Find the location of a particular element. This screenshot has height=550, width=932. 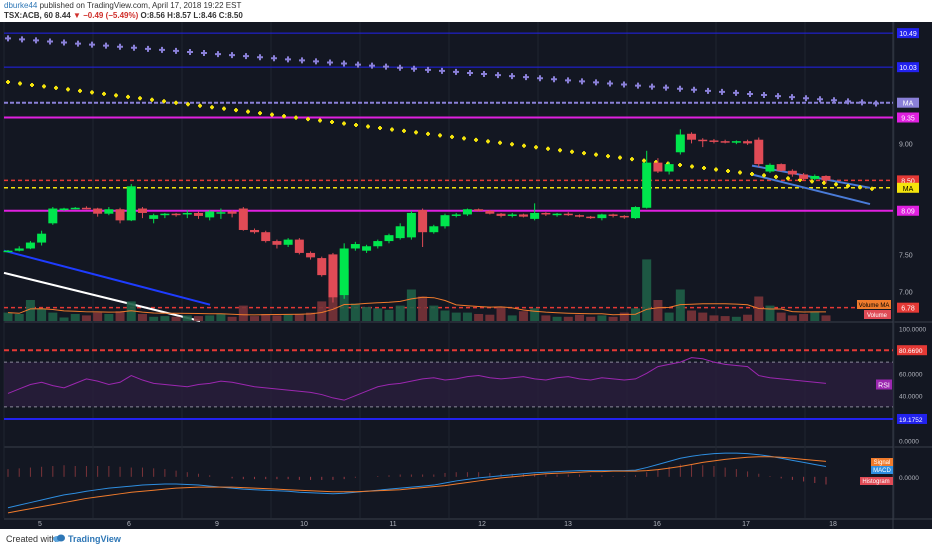

rsi-tick-label: 0.0000 is located at coordinates (909, 441).